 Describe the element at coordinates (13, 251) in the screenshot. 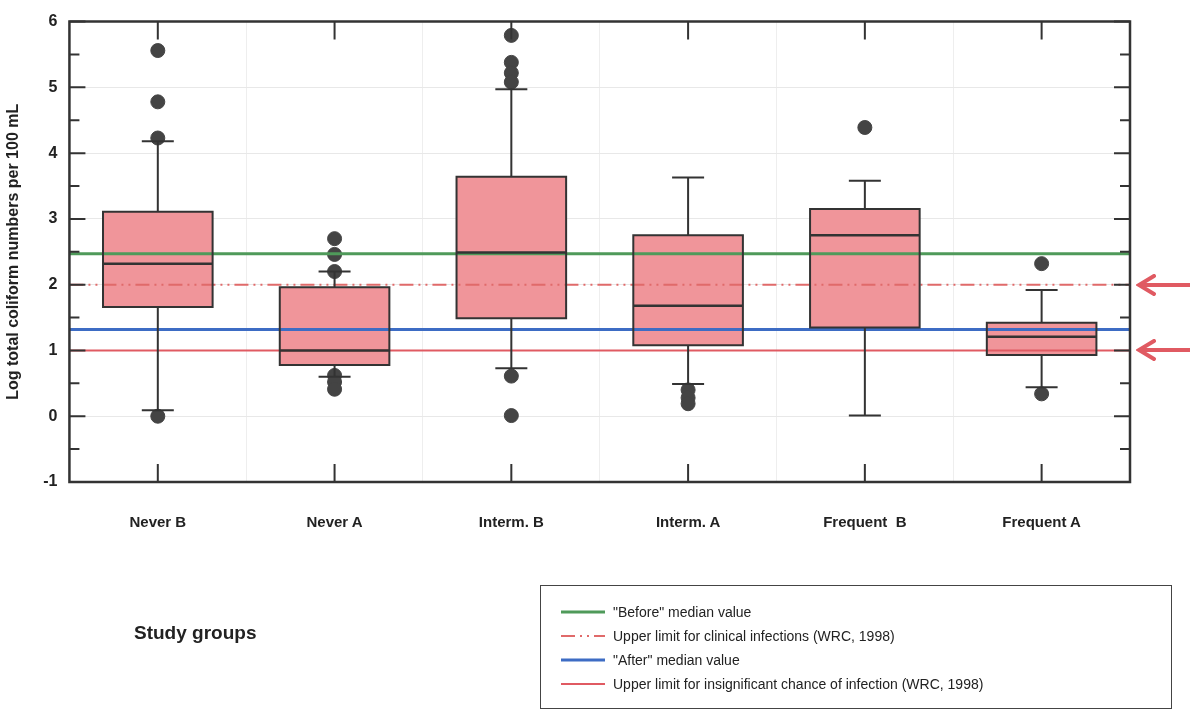

I see `y-axis-title: Log total coliform numbers per 100 mL` at that location.